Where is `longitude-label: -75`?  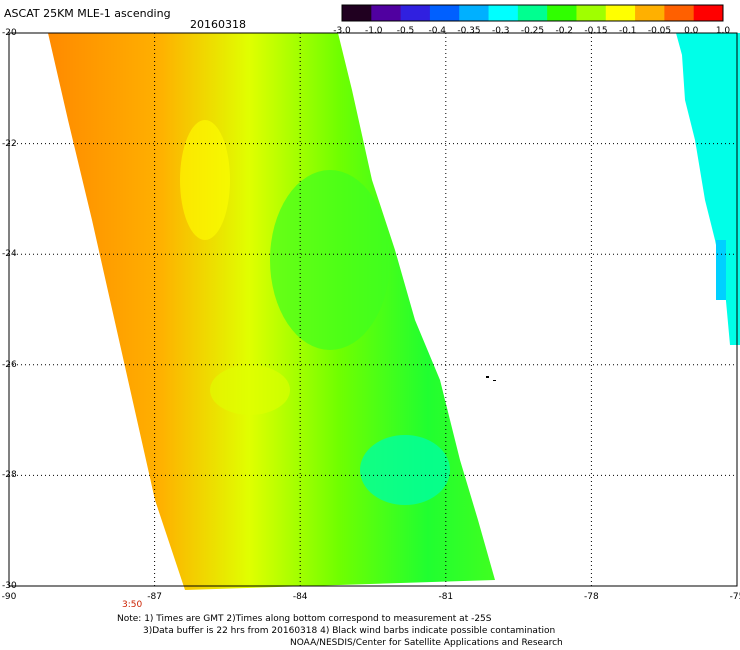
longitude-label: -75 is located at coordinates (734, 597).